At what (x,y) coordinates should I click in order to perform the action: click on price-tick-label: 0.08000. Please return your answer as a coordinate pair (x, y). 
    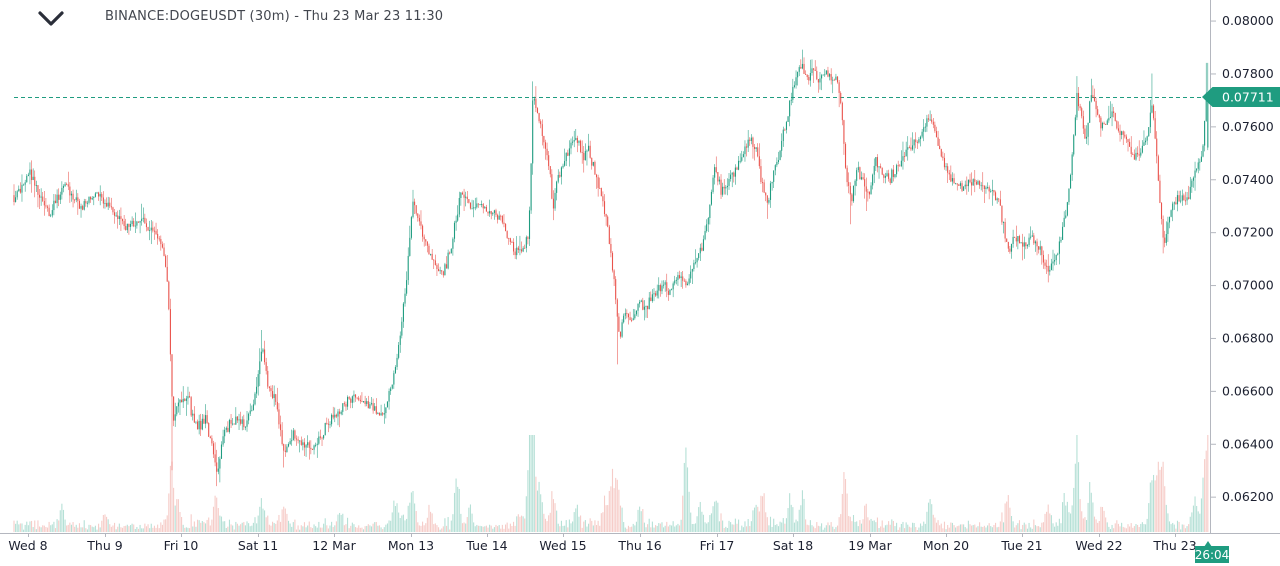
    Looking at the image, I should click on (1248, 20).